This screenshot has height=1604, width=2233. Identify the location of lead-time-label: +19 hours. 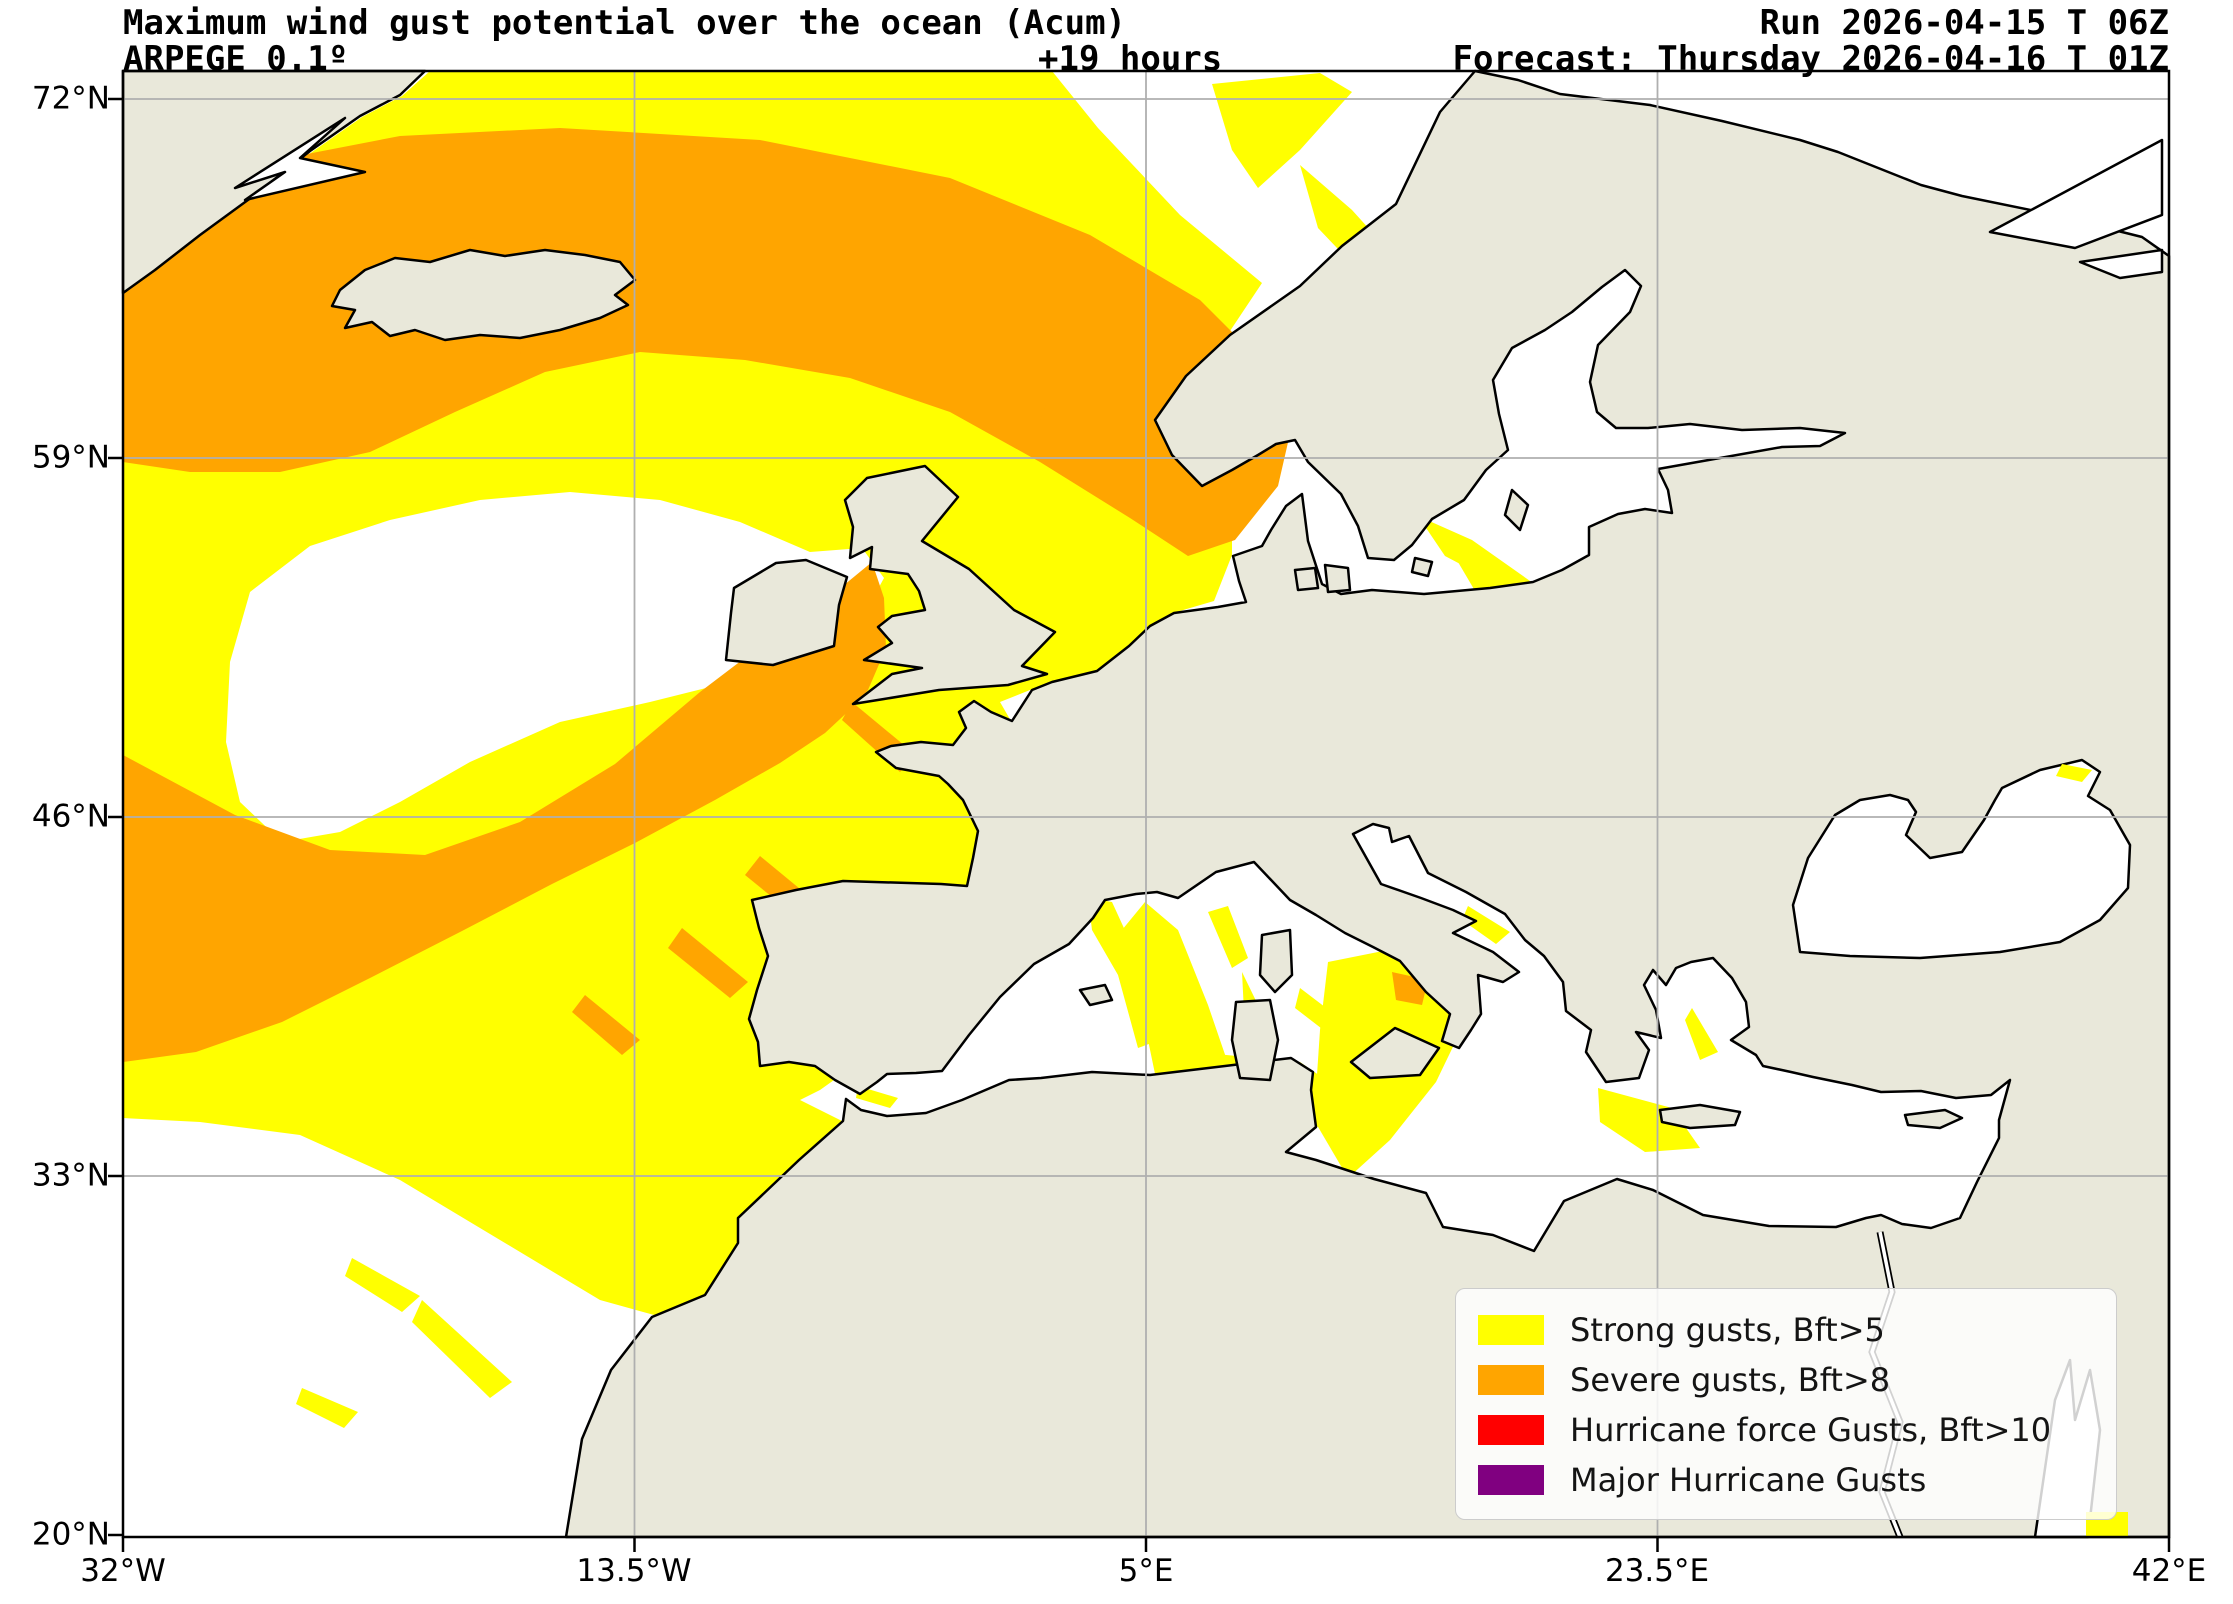
(1130, 59).